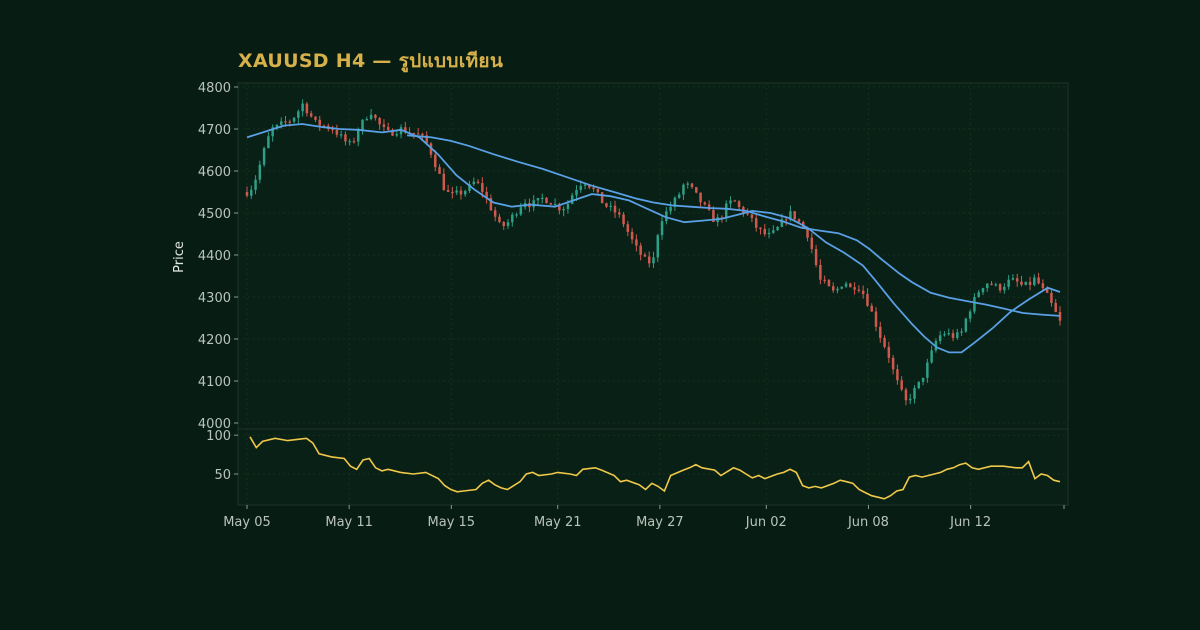  What do you see at coordinates (214, 340) in the screenshot?
I see `y-tick-label: 4200` at bounding box center [214, 340].